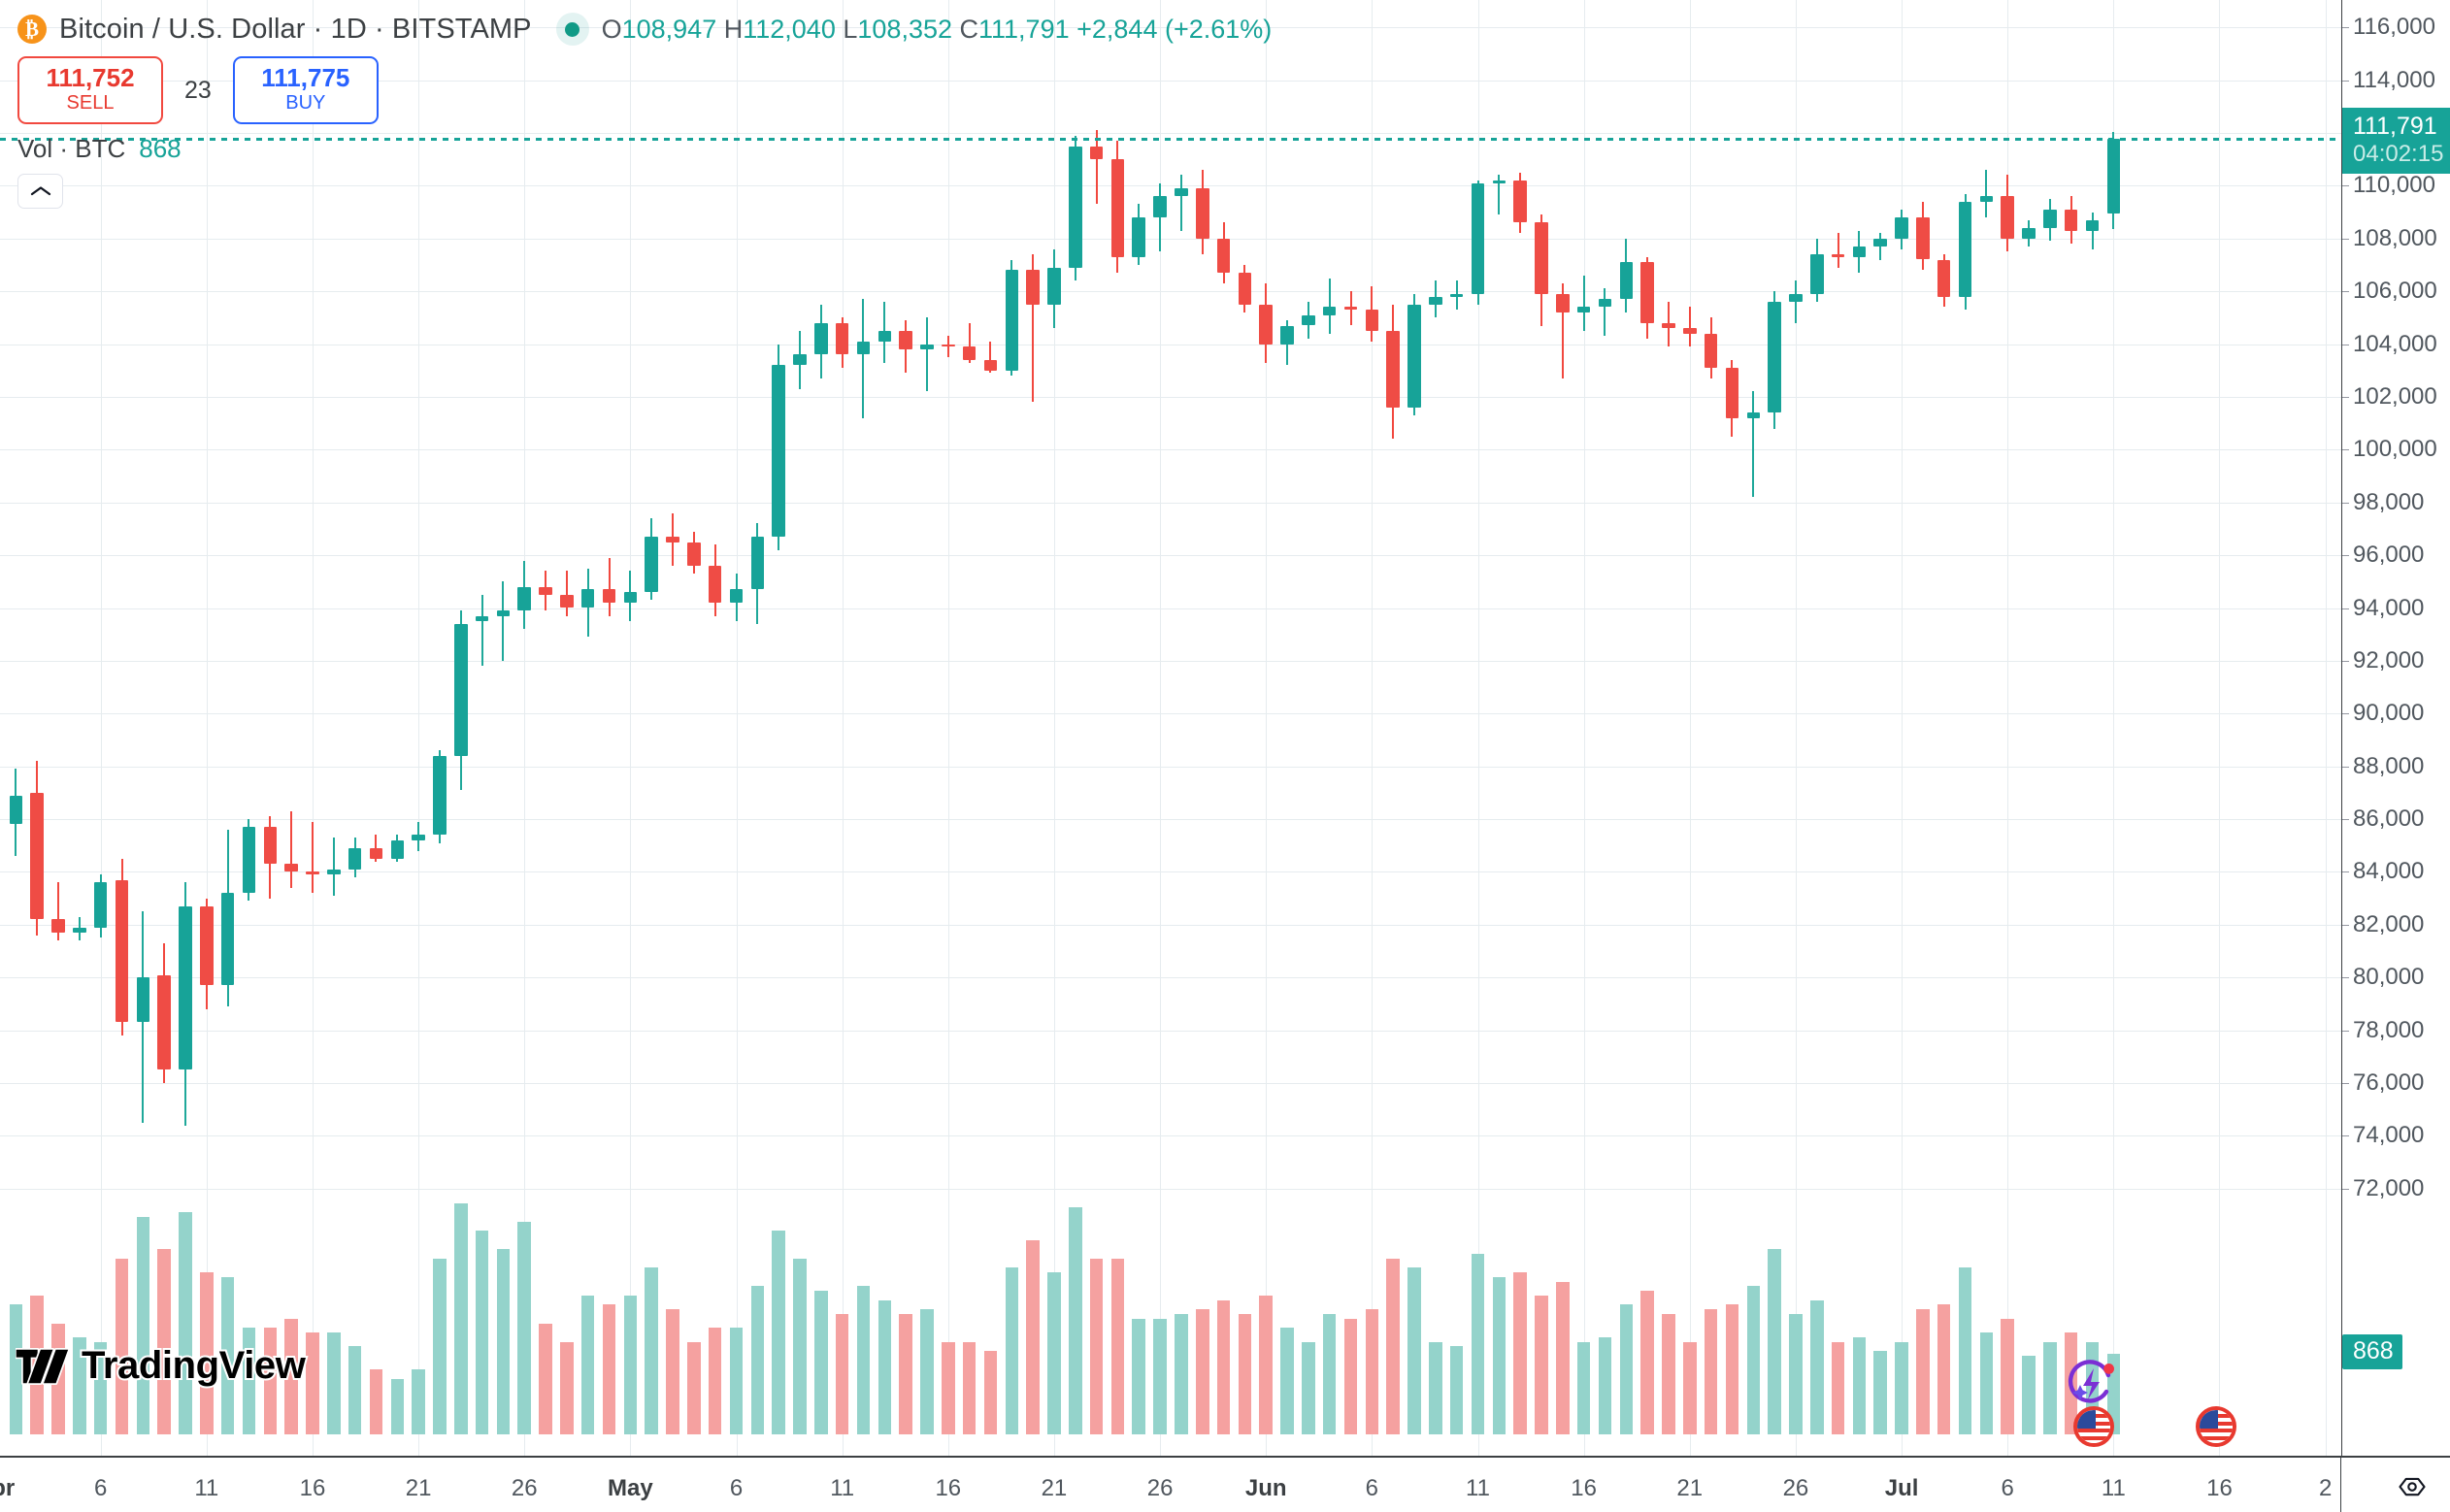  What do you see at coordinates (305, 104) in the screenshot?
I see `buy-label: BUY` at bounding box center [305, 104].